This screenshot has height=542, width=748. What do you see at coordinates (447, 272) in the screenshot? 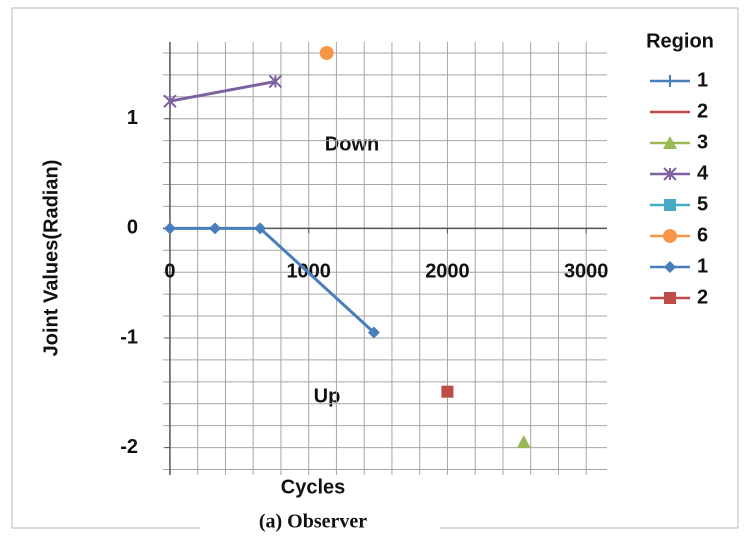
I see `x-tick-label: 2000` at bounding box center [447, 272].